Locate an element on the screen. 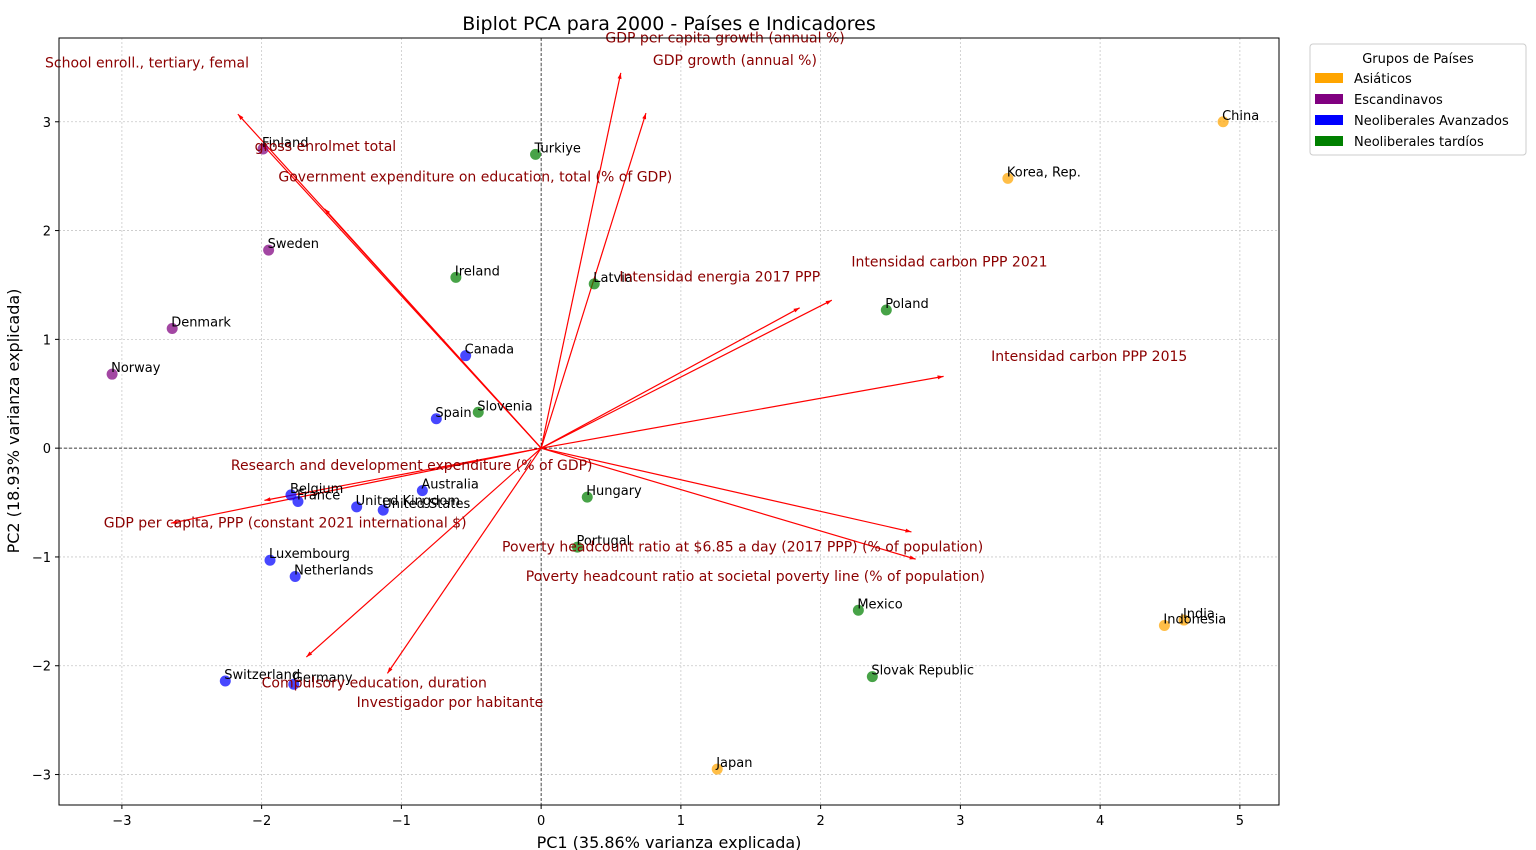  point-korea-rep is located at coordinates (1008, 178).